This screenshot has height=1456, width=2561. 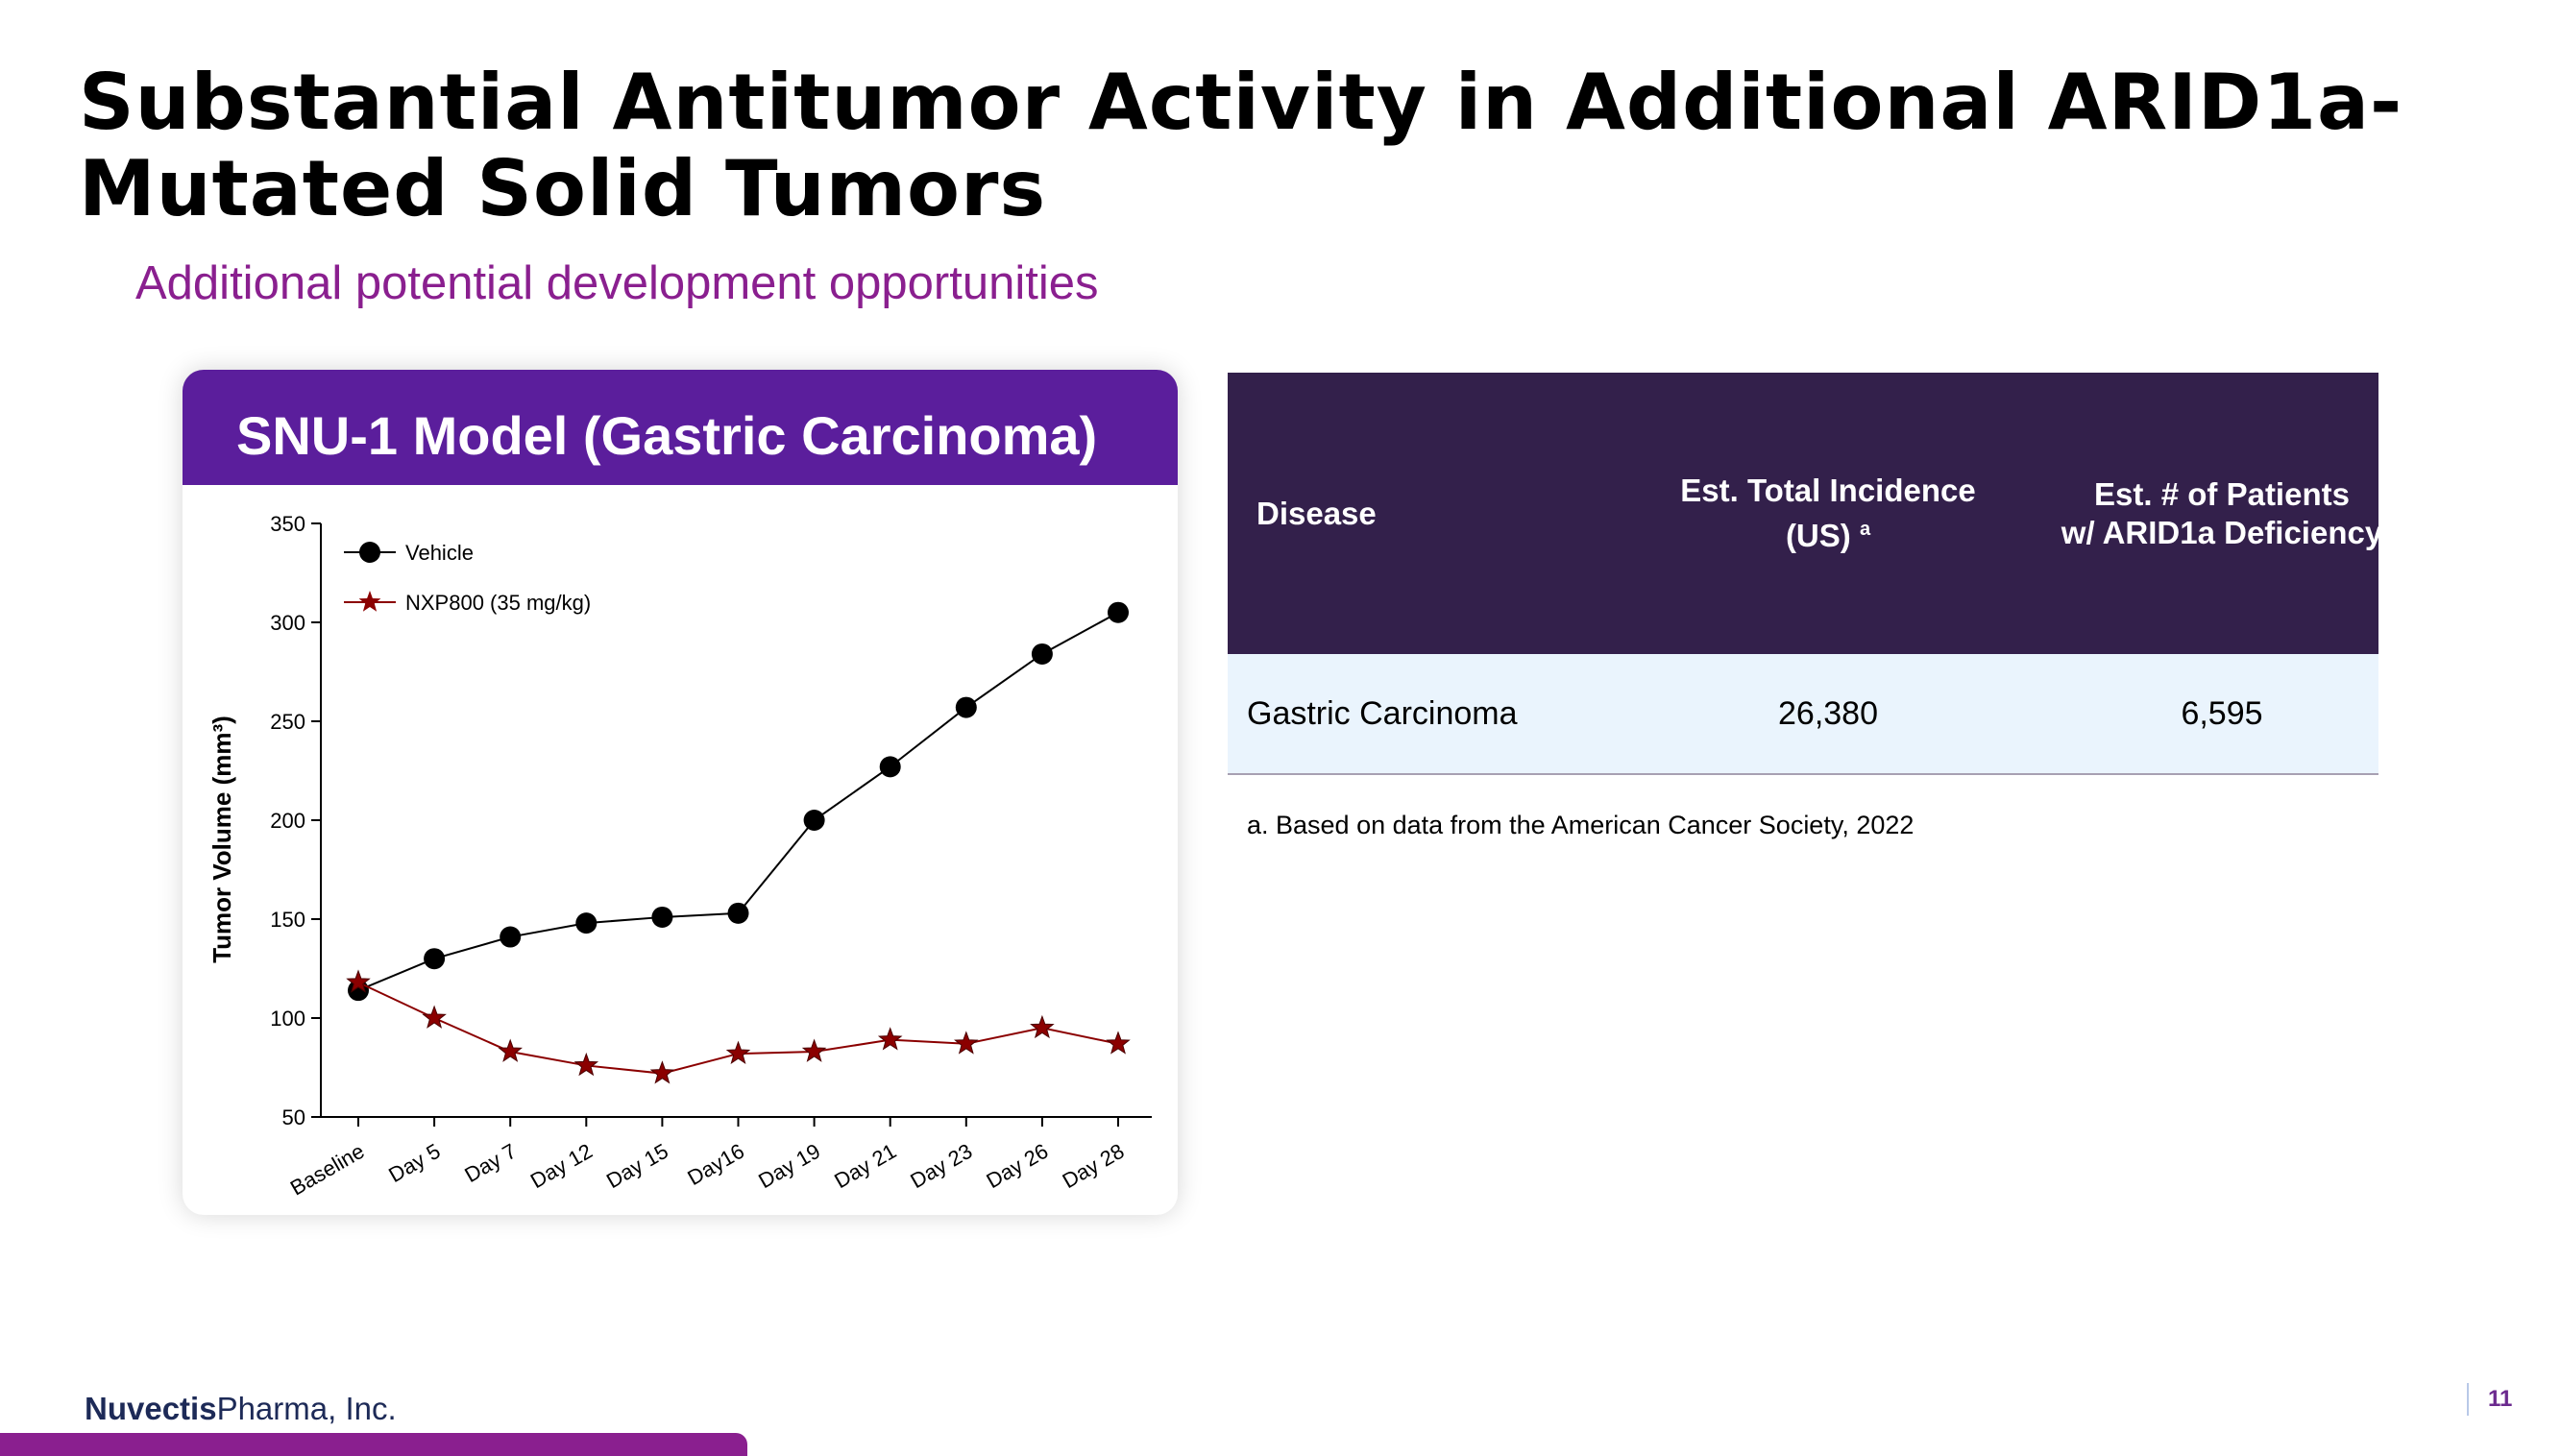 What do you see at coordinates (221, 840) in the screenshot?
I see `y-axis-label: Tumor Volume (mm³)` at bounding box center [221, 840].